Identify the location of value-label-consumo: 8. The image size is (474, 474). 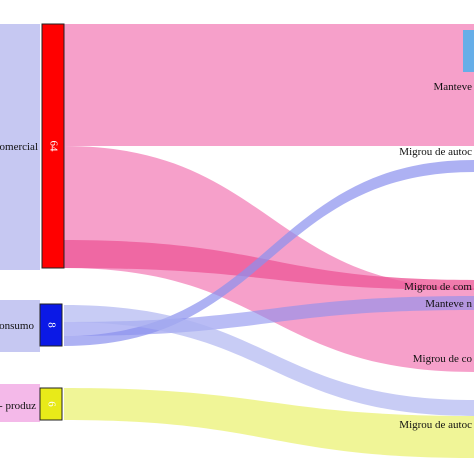
(51, 325).